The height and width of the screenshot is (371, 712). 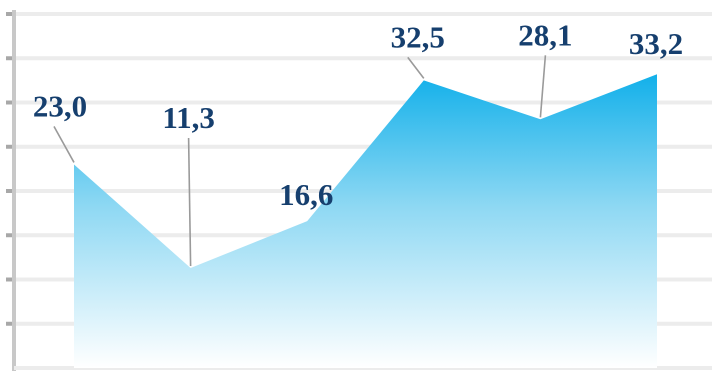 What do you see at coordinates (656, 43) in the screenshot?
I see `data-label: 33,2` at bounding box center [656, 43].